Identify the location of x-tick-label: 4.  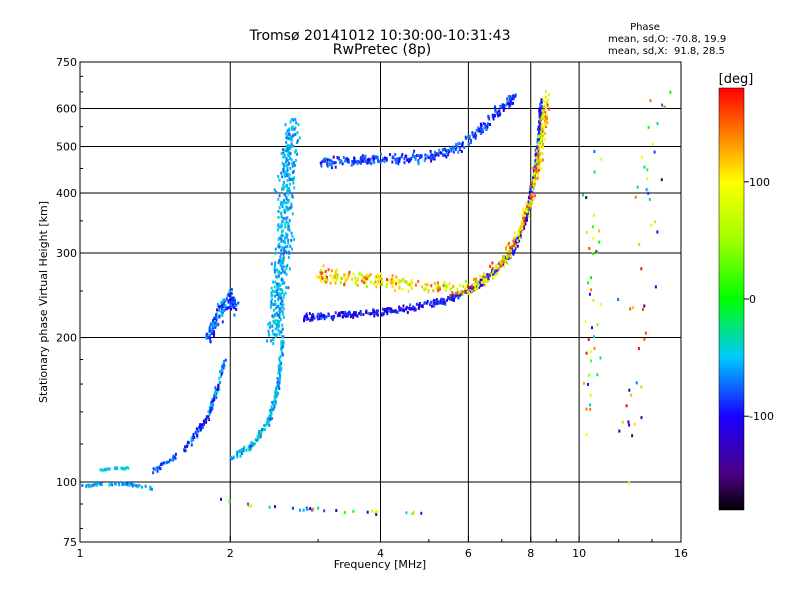
(380, 553).